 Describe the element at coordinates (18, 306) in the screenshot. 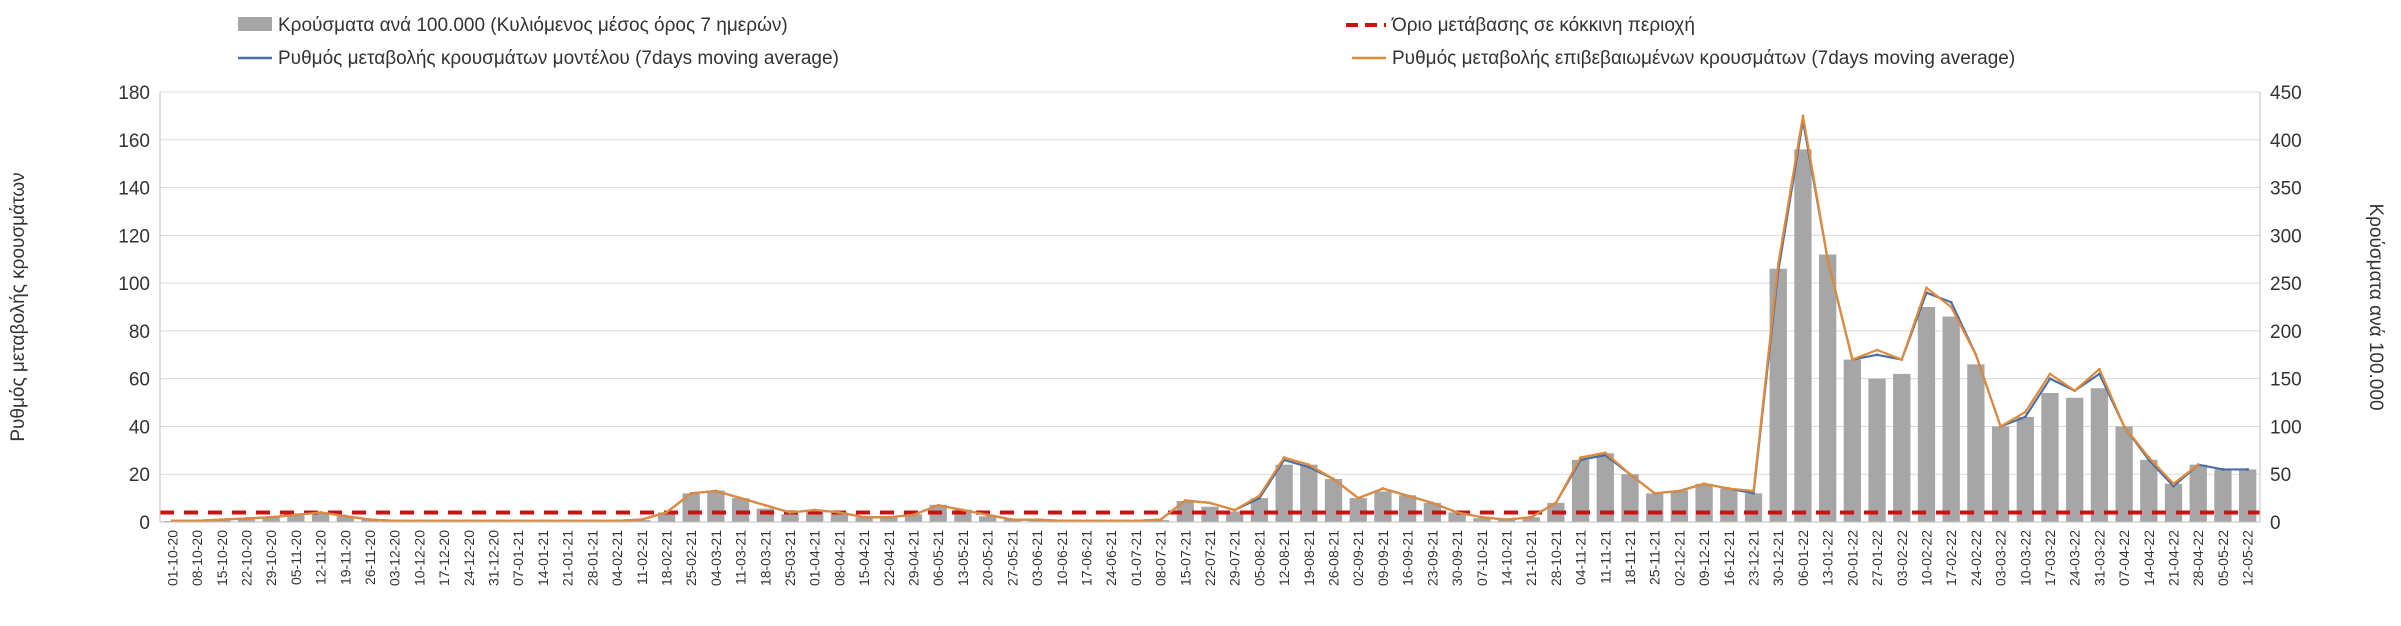

I see `left-axis-title: Ρυθμός μεταβολής κρουσμάτων` at that location.